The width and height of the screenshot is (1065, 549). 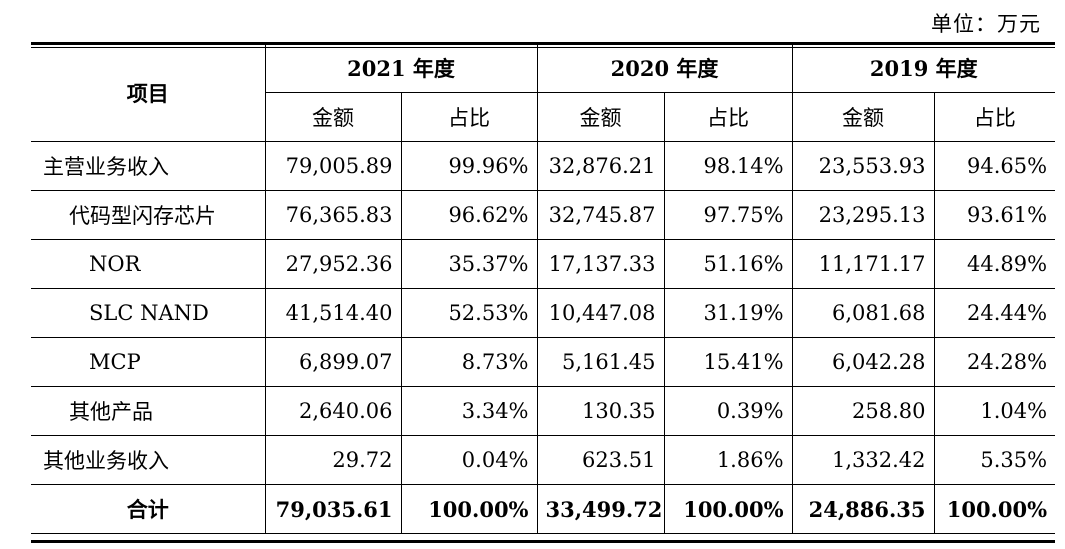 I want to click on row-label: 主营业务收入, so click(x=148, y=166).